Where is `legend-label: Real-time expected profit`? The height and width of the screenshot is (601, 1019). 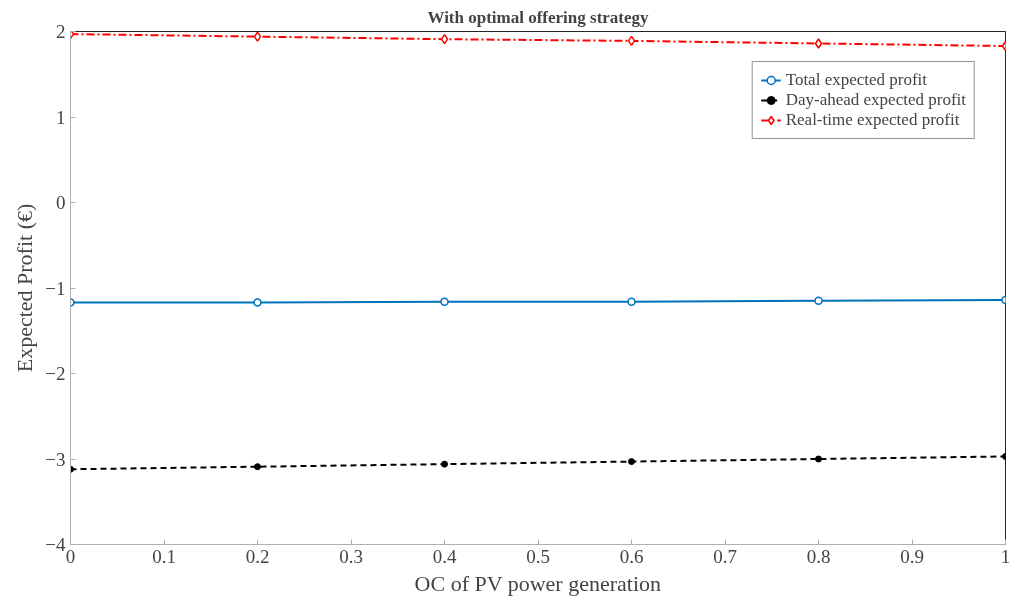 legend-label: Real-time expected profit is located at coordinates (872, 120).